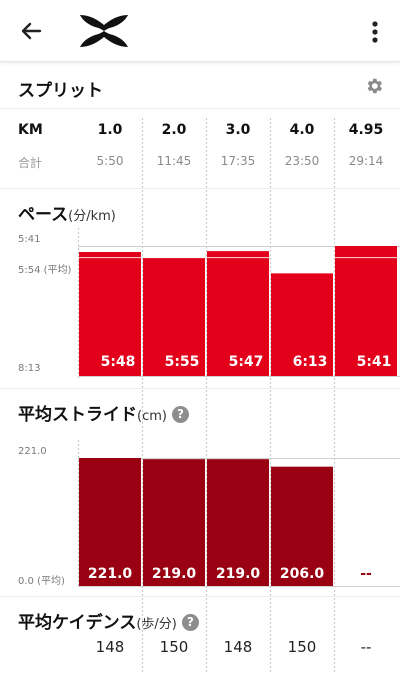  What do you see at coordinates (41, 581) in the screenshot?
I see `stride-axis-bottom-label: 0.0 (平均)` at bounding box center [41, 581].